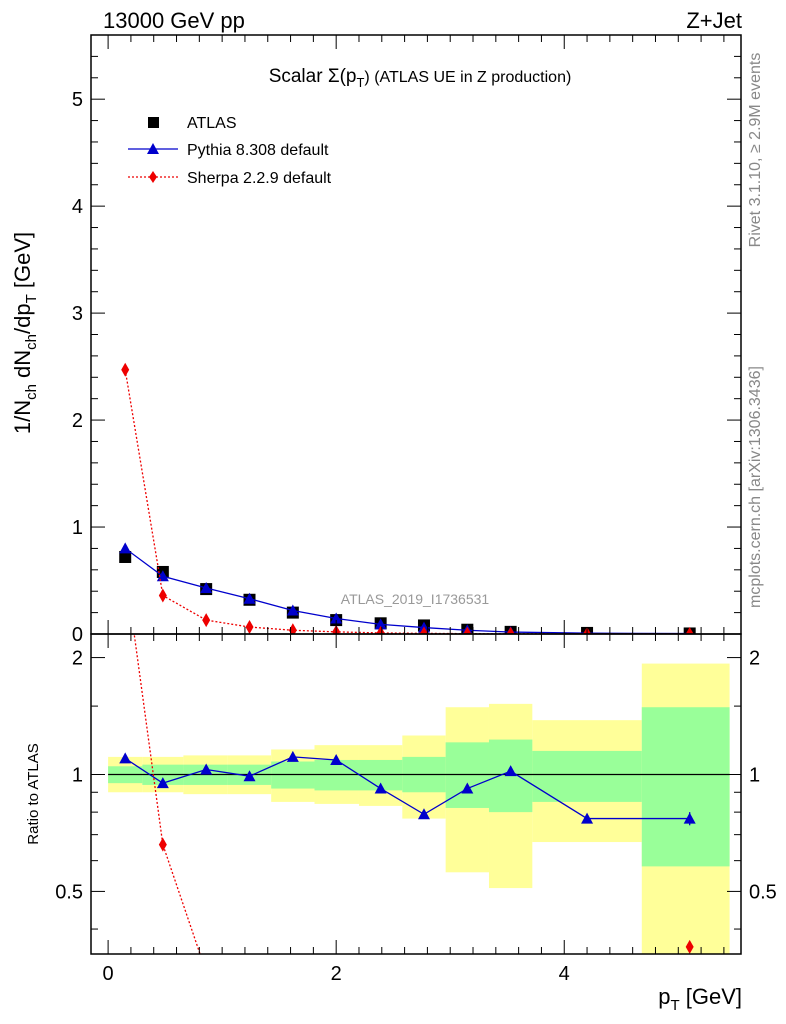  Describe the element at coordinates (212, 123) in the screenshot. I see `legend-label-atlas: ATLAS` at that location.